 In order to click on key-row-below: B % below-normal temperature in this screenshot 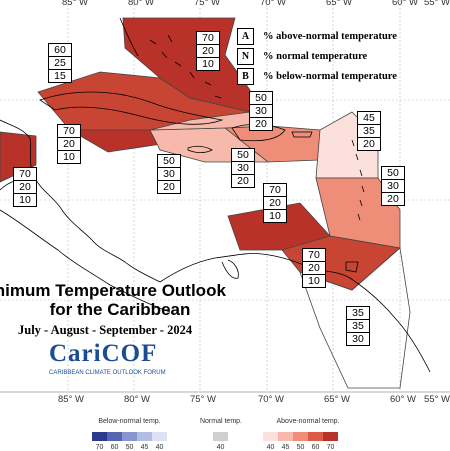, I will do `click(323, 76)`.